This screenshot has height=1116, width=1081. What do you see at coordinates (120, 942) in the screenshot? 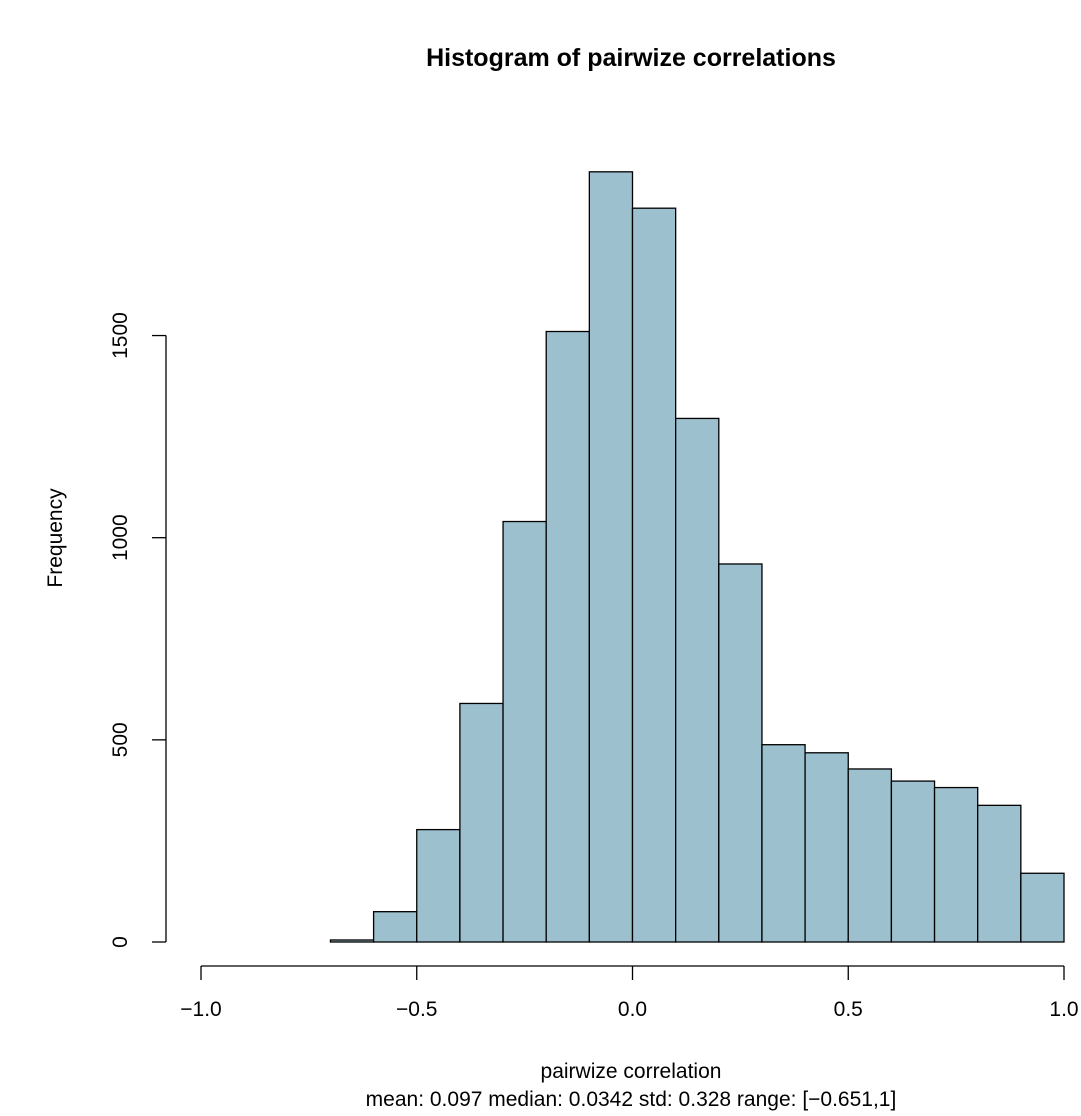
I see `y-tick-label: 0` at bounding box center [120, 942].